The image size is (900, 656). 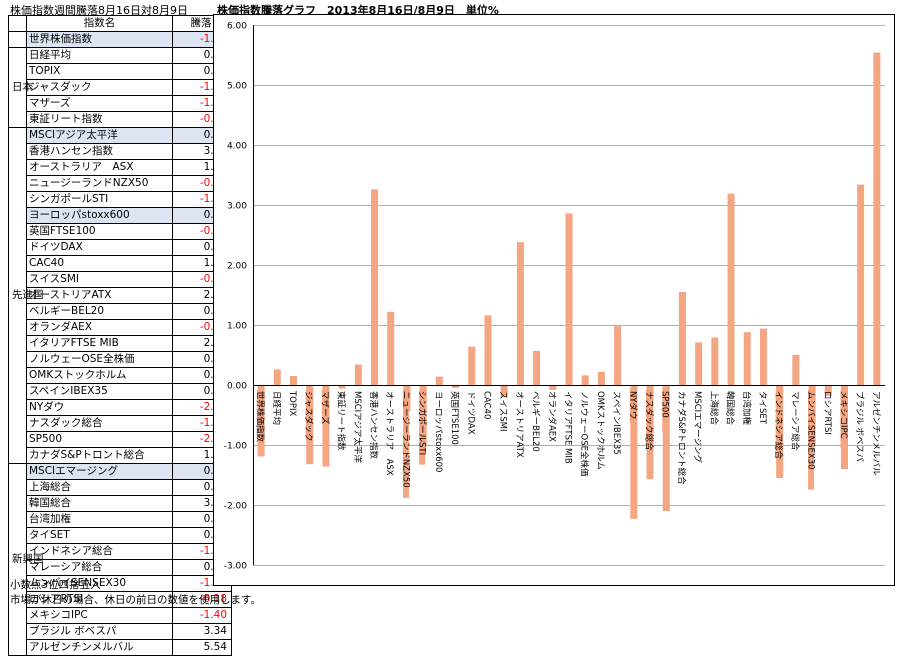 I want to click on index-name: NYダウ, so click(x=99, y=407).